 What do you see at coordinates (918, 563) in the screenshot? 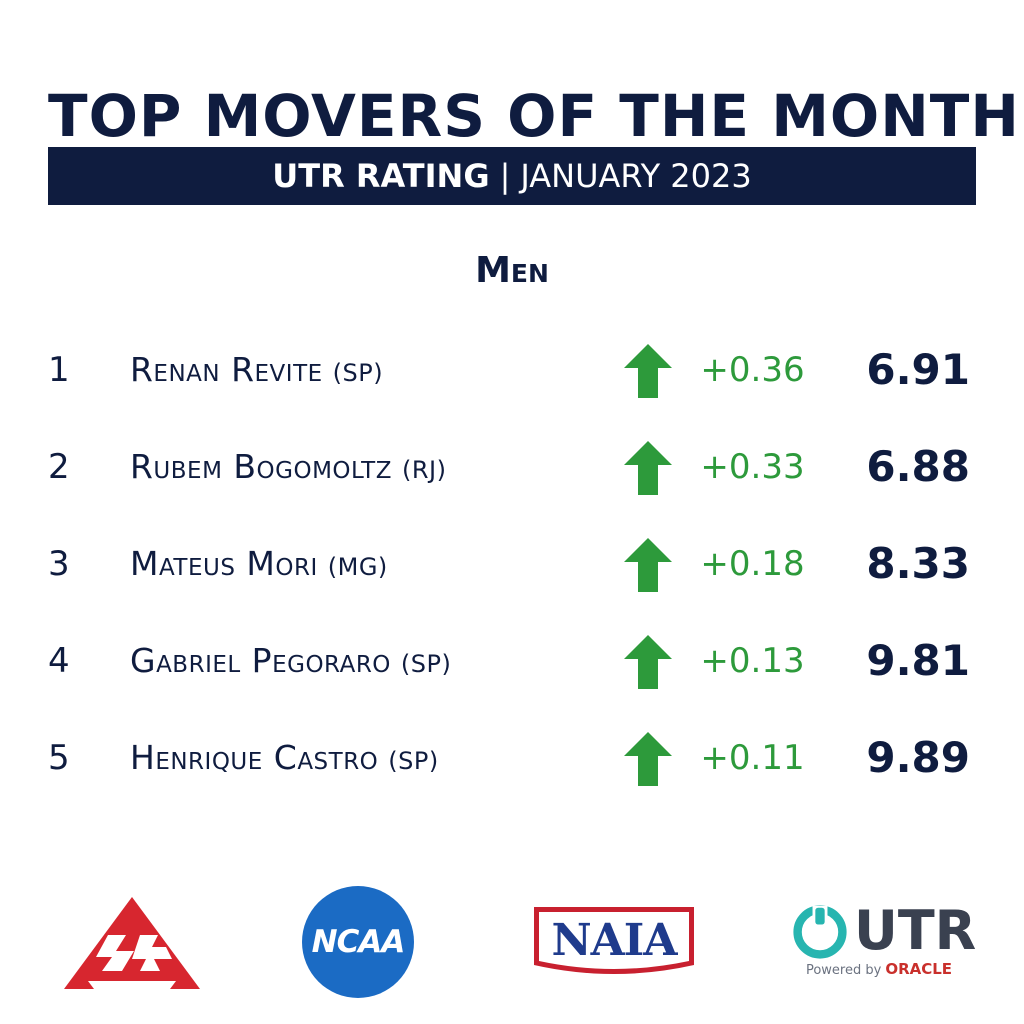
I see `utr-rating: 8.33` at bounding box center [918, 563].